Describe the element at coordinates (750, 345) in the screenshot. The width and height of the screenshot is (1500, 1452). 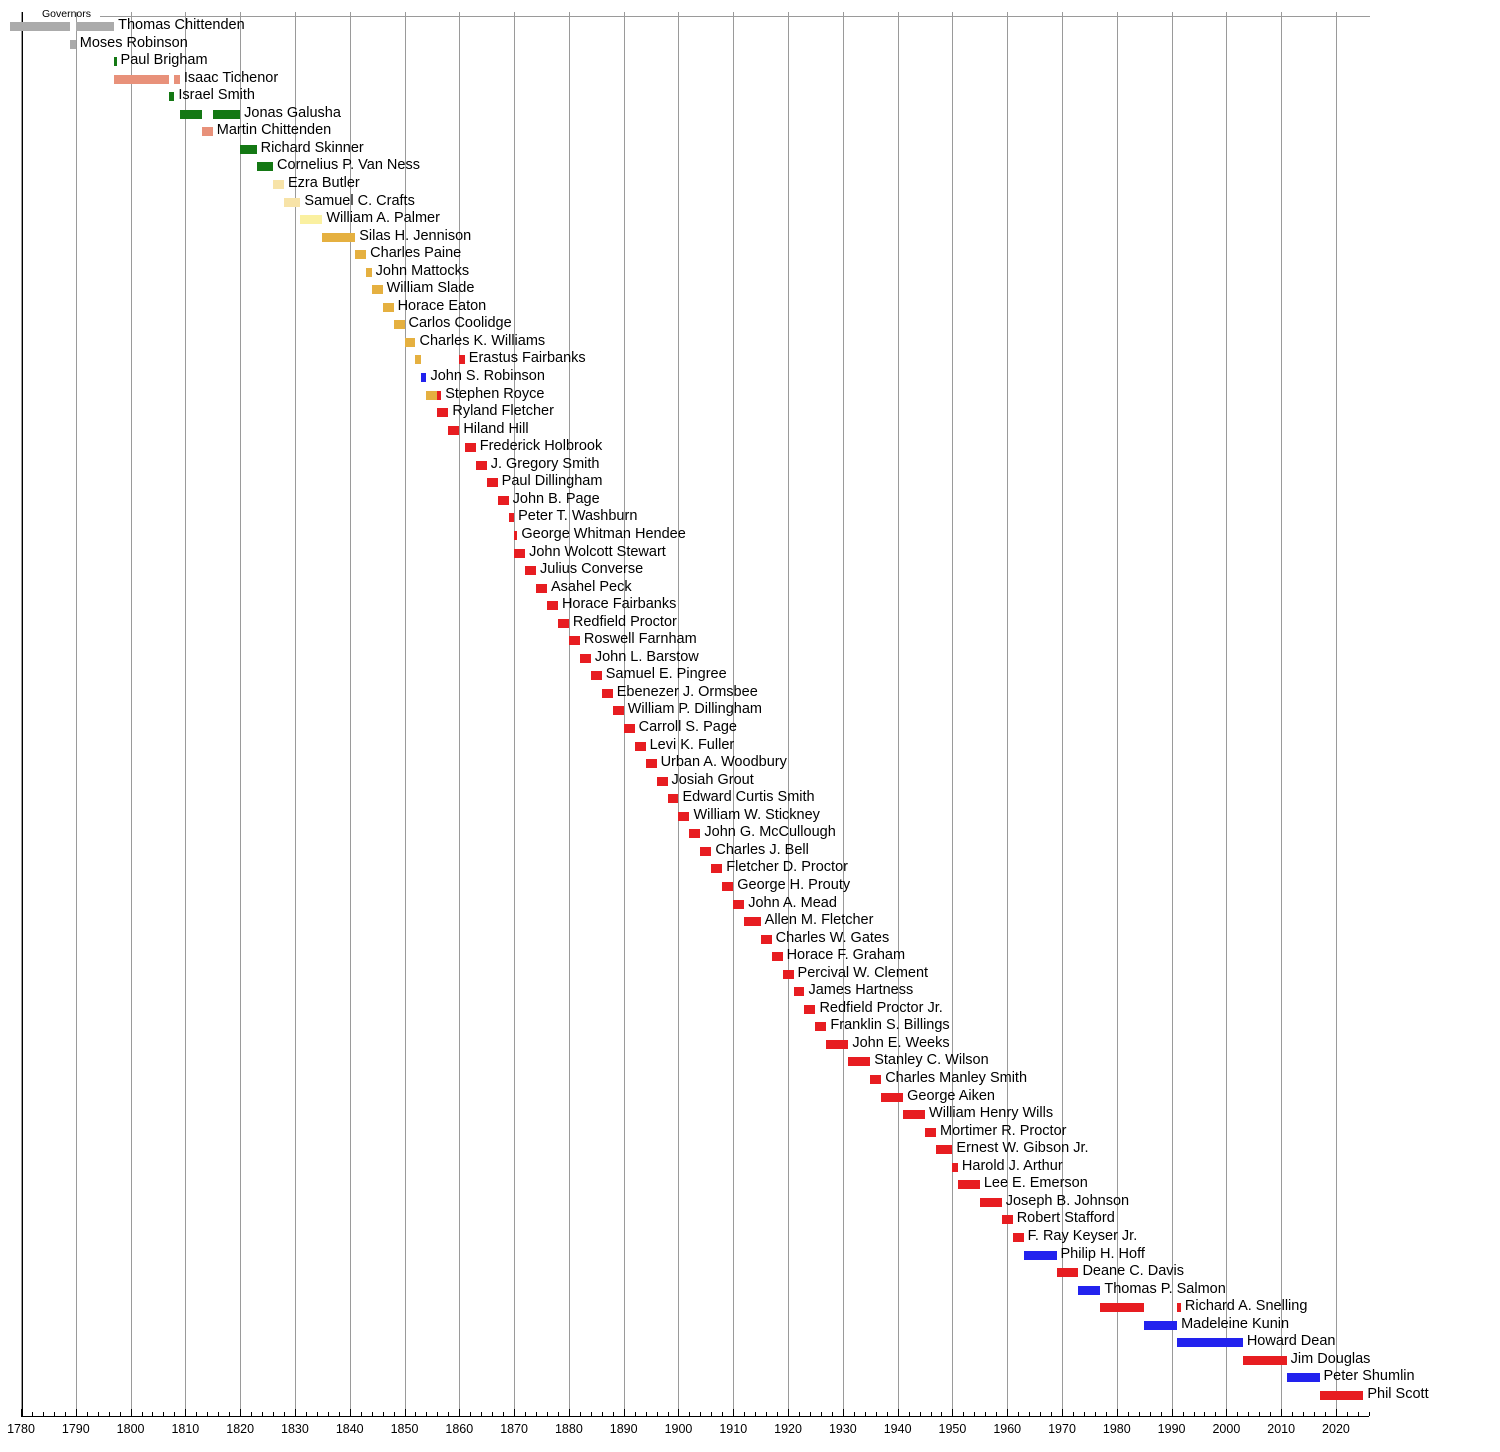
I see `gantt-row: Charles K. Williams` at that location.